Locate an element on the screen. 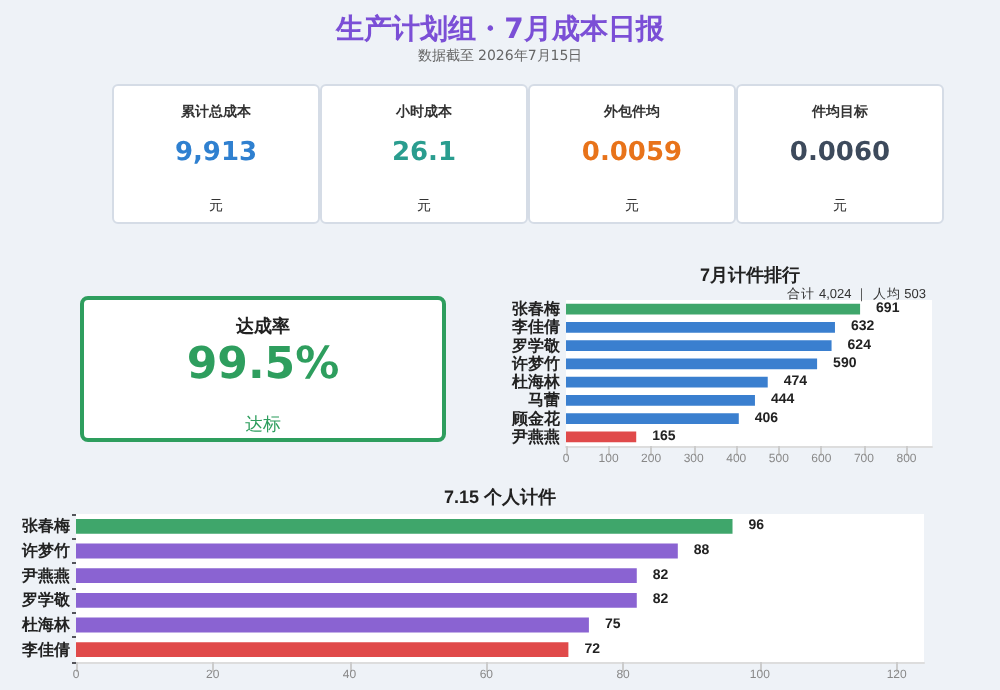  chart-title: 7月计件排行 is located at coordinates (750, 275).